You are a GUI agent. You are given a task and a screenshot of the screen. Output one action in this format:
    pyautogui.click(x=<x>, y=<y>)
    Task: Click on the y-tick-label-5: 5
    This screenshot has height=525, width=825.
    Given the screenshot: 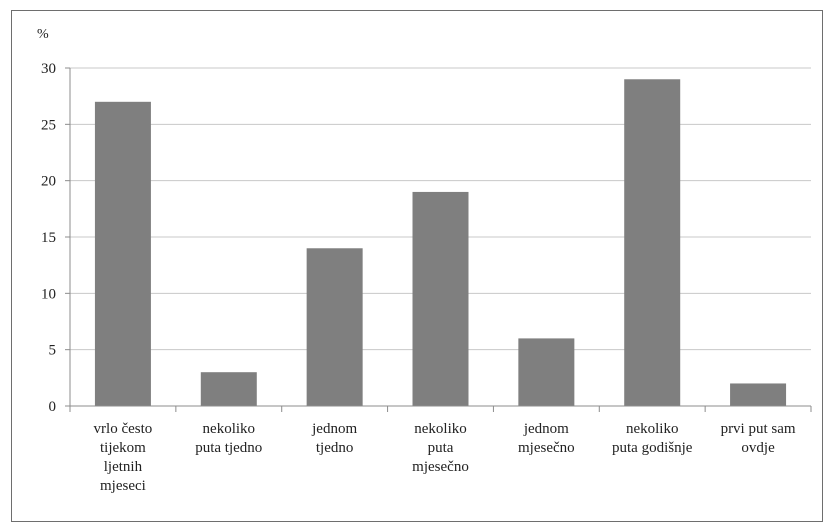 What is the action you would take?
    pyautogui.click(x=53, y=351)
    